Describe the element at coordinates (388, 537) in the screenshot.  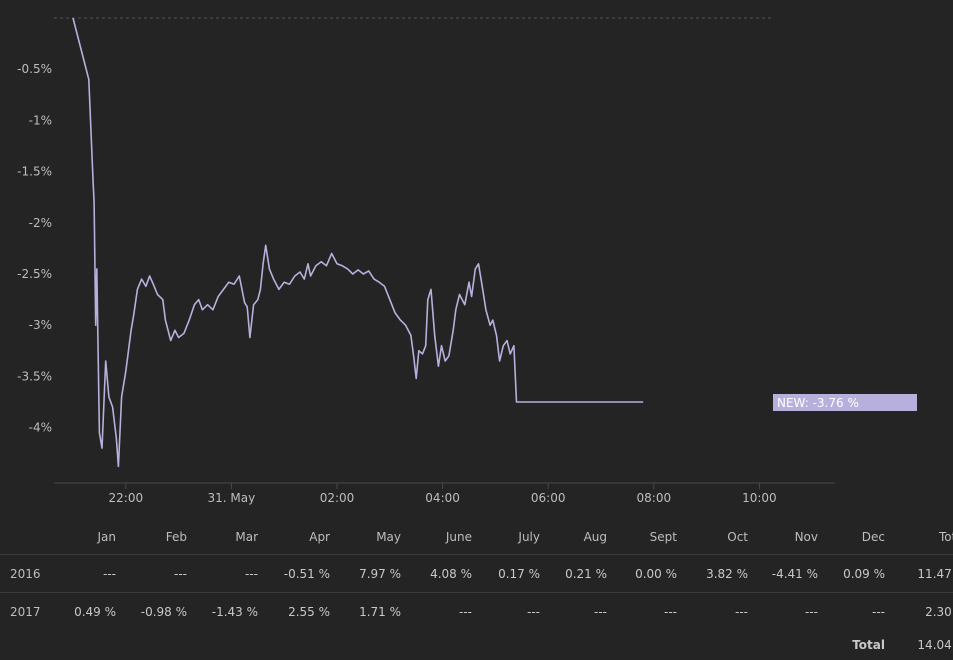
I see `column-header-may: May` at that location.